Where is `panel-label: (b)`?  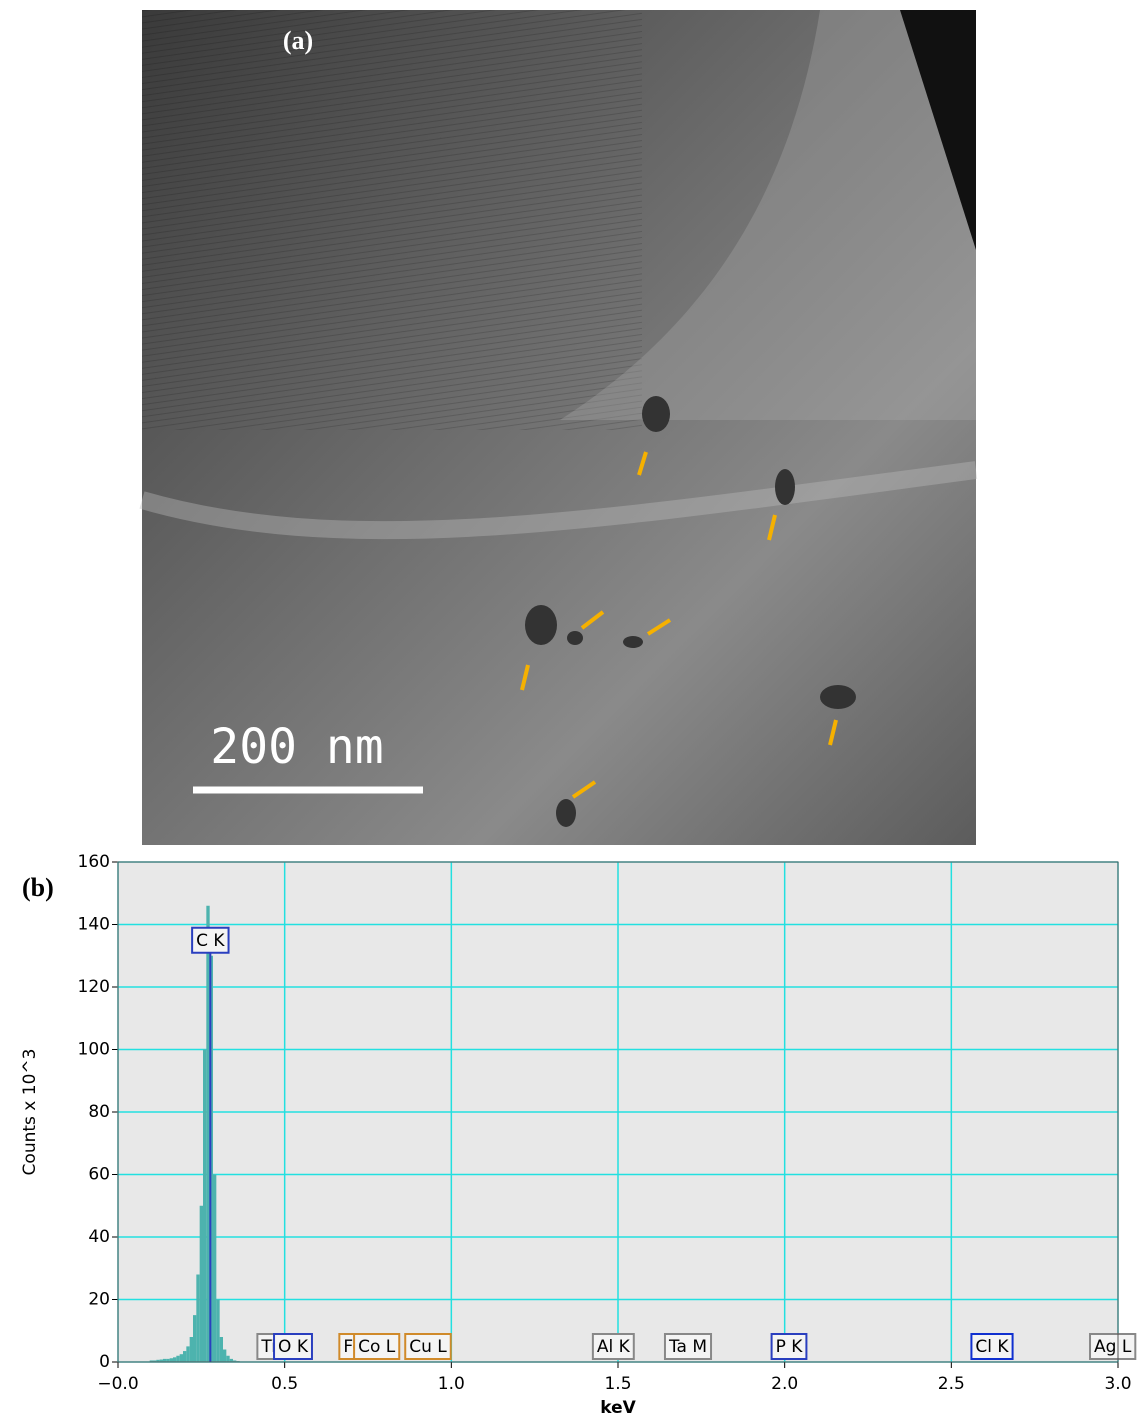
panel-label: (b) is located at coordinates (38, 887).